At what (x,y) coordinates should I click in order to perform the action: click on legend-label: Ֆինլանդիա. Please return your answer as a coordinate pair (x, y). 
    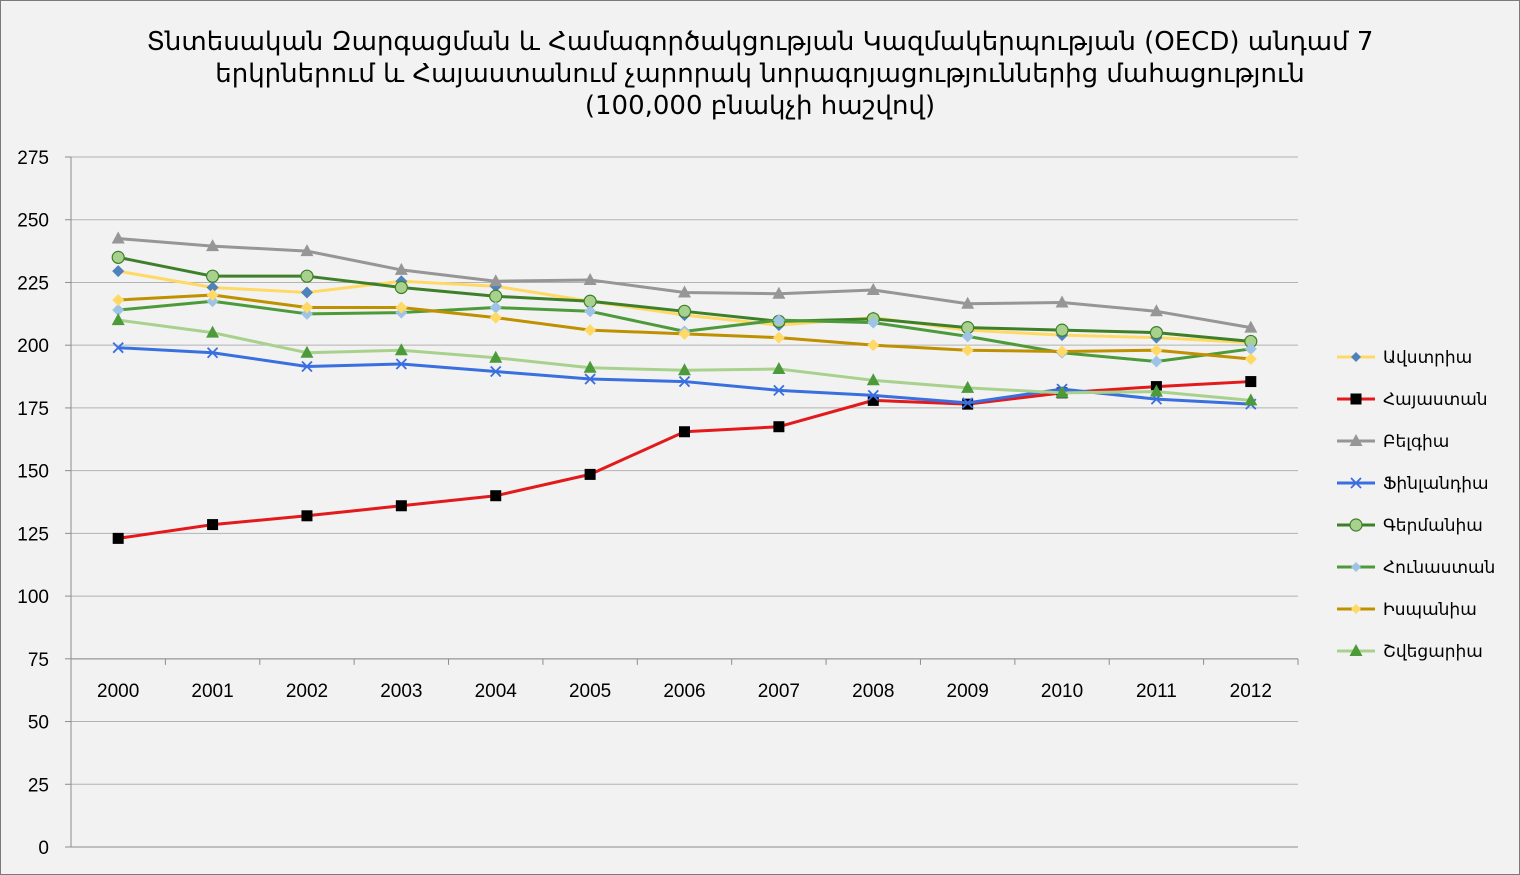
    Looking at the image, I should click on (1436, 484).